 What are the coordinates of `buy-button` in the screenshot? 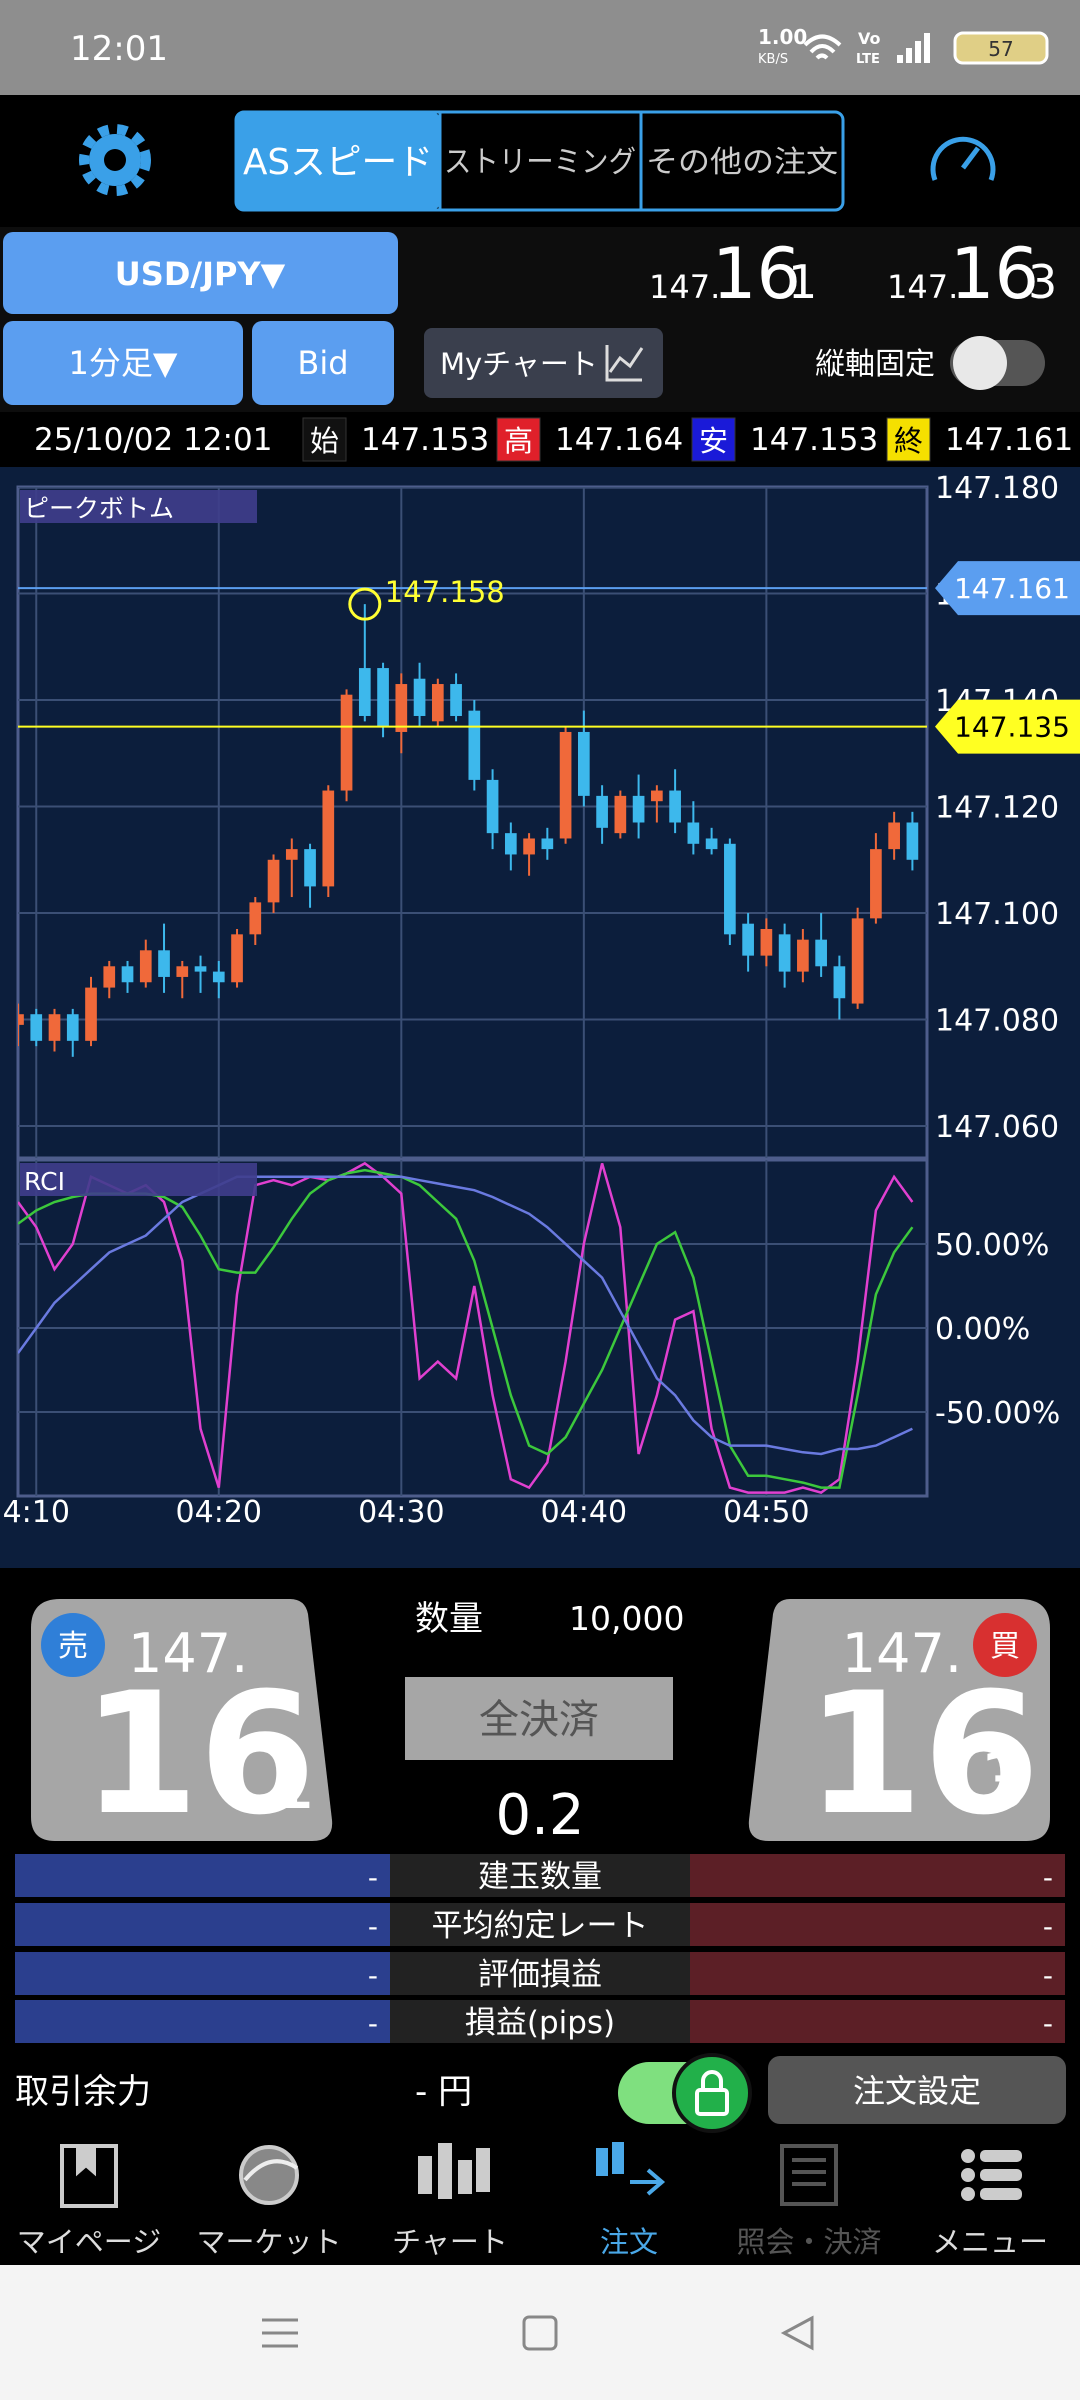 It's located at (899, 1720).